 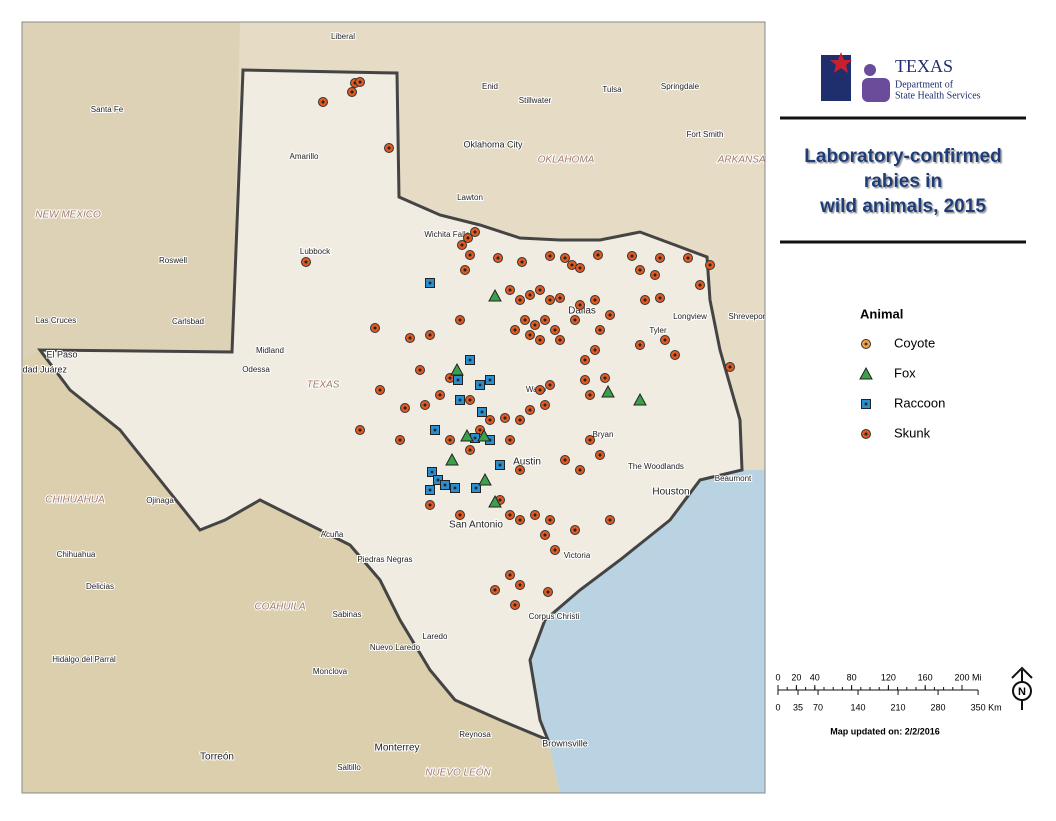 What do you see at coordinates (343, 36) in the screenshot?
I see `map-label: Liberal` at bounding box center [343, 36].